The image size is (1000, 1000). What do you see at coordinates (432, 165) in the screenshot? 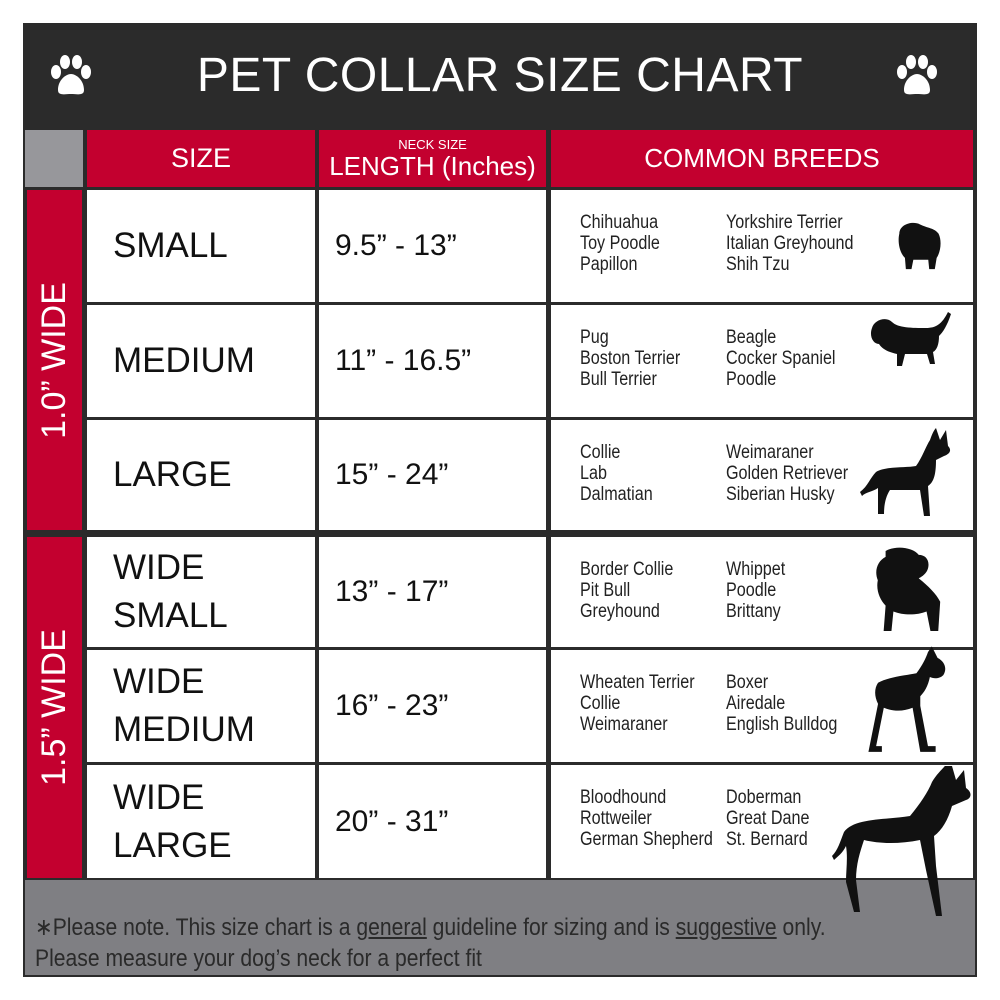
I see `header-length-label: LENGTH (Inches)` at bounding box center [432, 165].